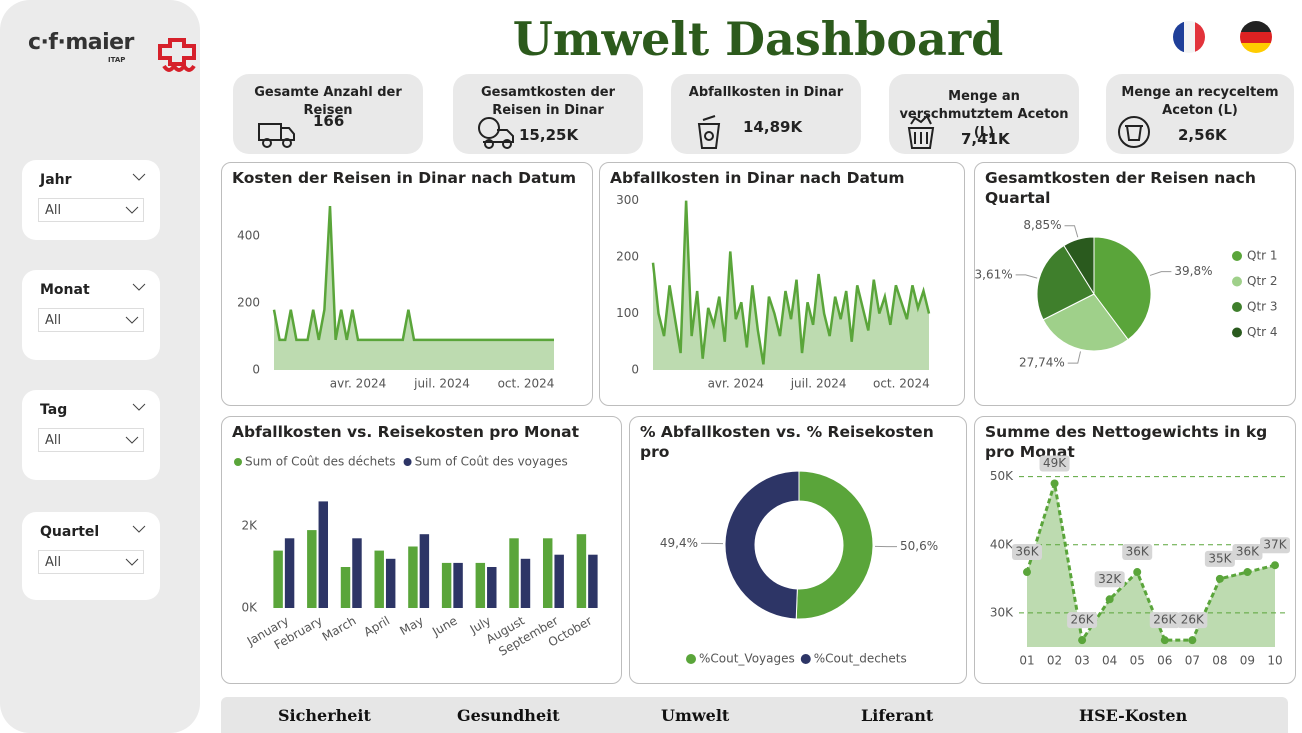  I want to click on data-label: 35K, so click(1220, 558).